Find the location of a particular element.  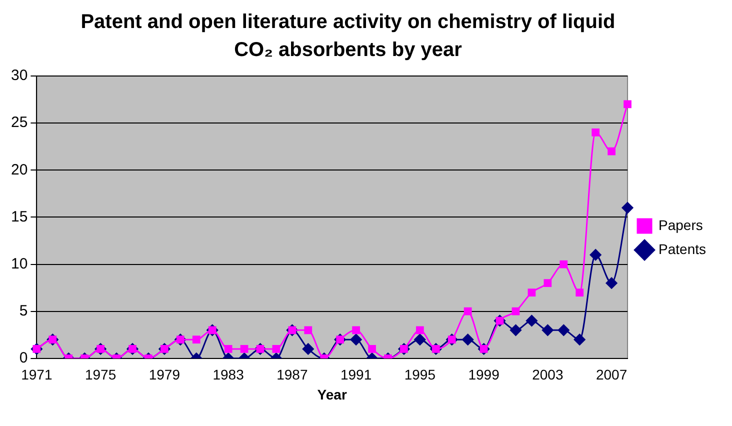

y-tick-label: 10 is located at coordinates (19, 263).